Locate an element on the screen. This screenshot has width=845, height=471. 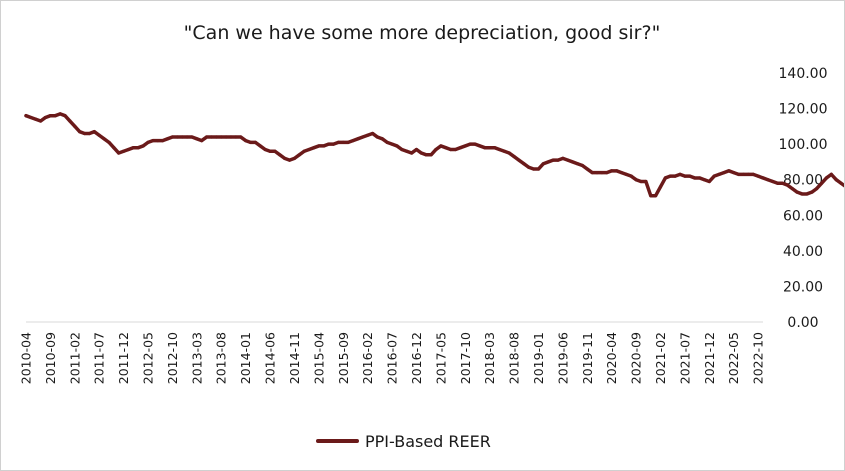
x-tick-label: 2021-12 is located at coordinates (709, 358).